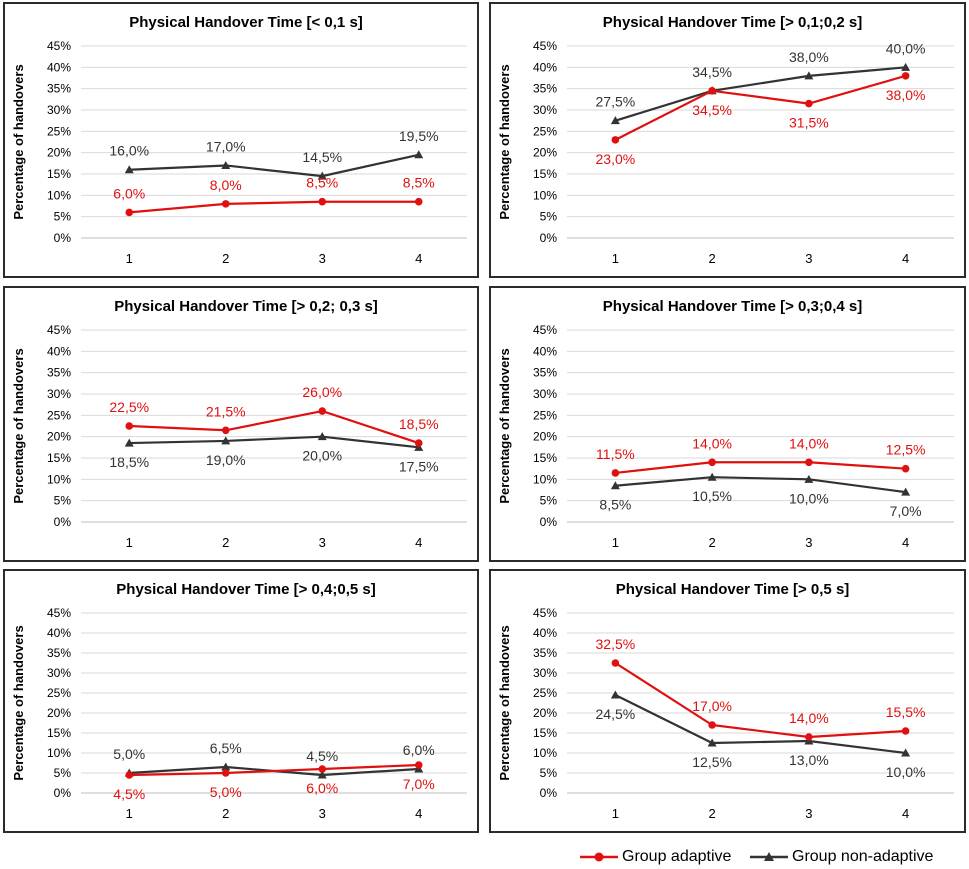 The image size is (969, 869). Describe the element at coordinates (322, 157) in the screenshot. I see `data-label-nonadaptive: 14,5%` at that location.